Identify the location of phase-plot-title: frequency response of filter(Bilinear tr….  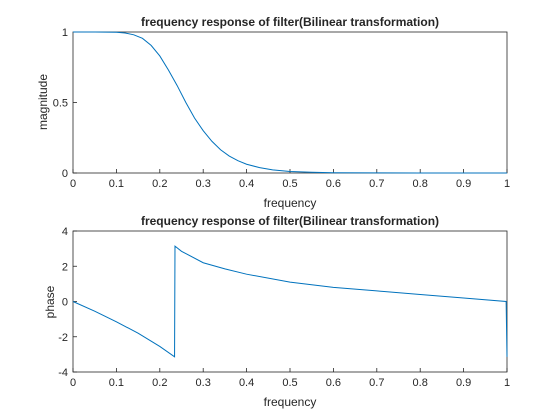
(290, 221).